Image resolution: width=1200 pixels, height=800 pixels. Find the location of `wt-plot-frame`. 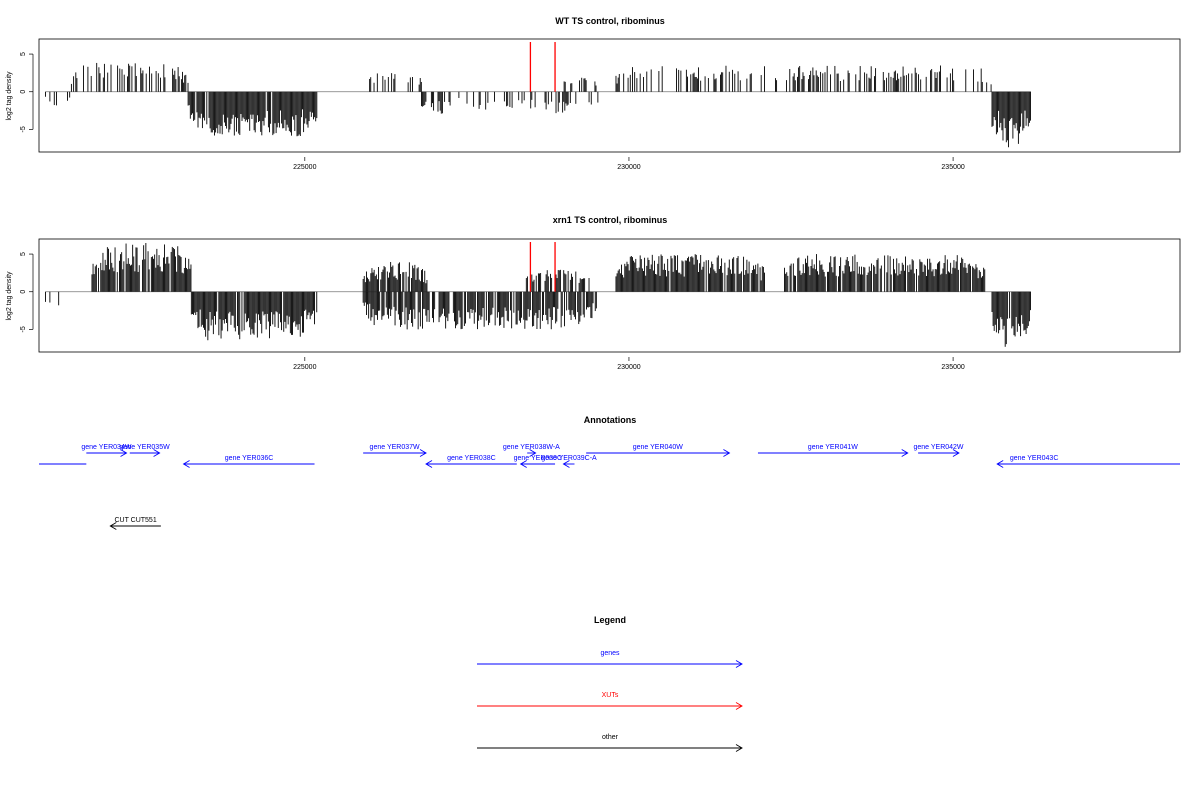

wt-plot-frame is located at coordinates (609, 95).